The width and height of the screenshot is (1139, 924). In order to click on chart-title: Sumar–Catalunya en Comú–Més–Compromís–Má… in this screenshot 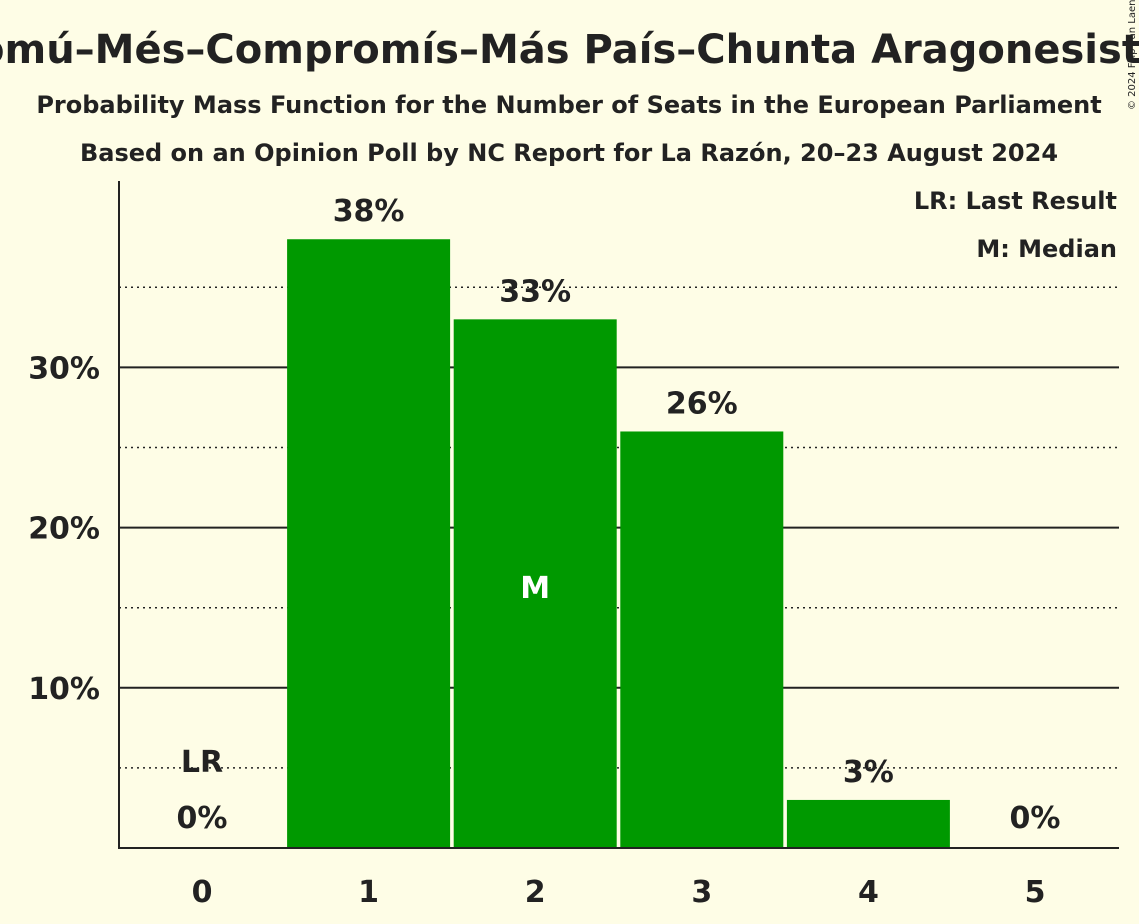, I will do `click(569, 50)`.